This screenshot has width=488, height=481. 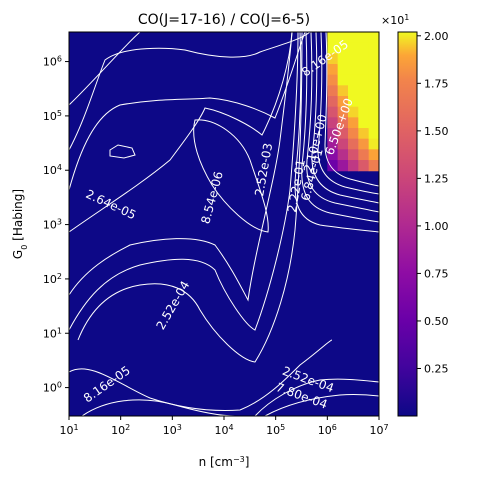 I want to click on heatmap-cells, so click(x=353, y=102).